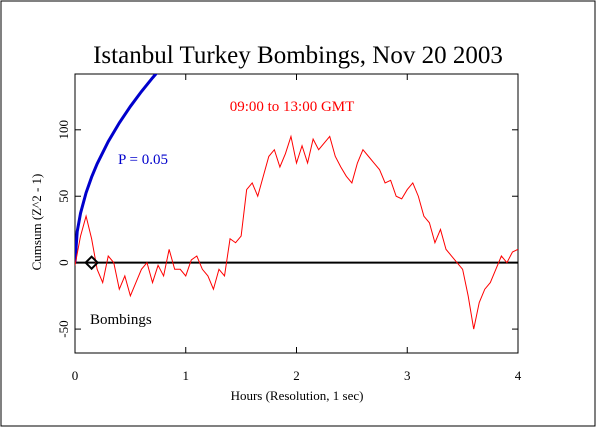 This screenshot has width=596, height=427. I want to click on y-axis-label: Cumsum (Z^2 - 1), so click(36, 222).